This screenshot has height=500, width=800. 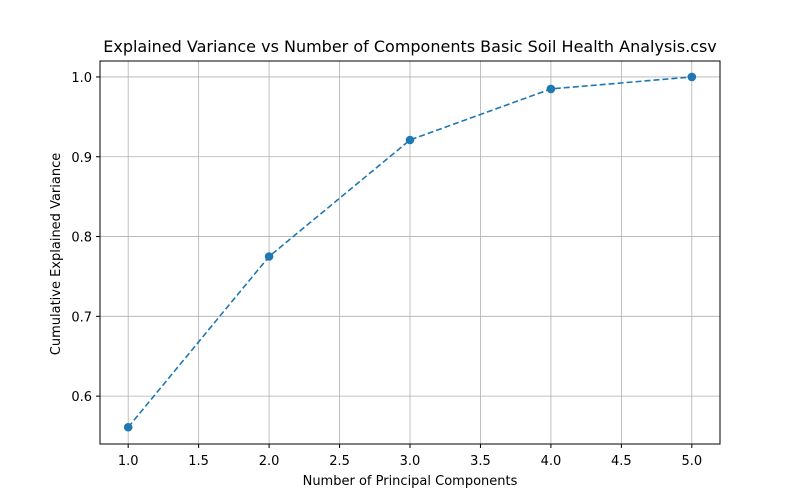 I want to click on x-axis-label: Number of Principal Components, so click(x=410, y=481).